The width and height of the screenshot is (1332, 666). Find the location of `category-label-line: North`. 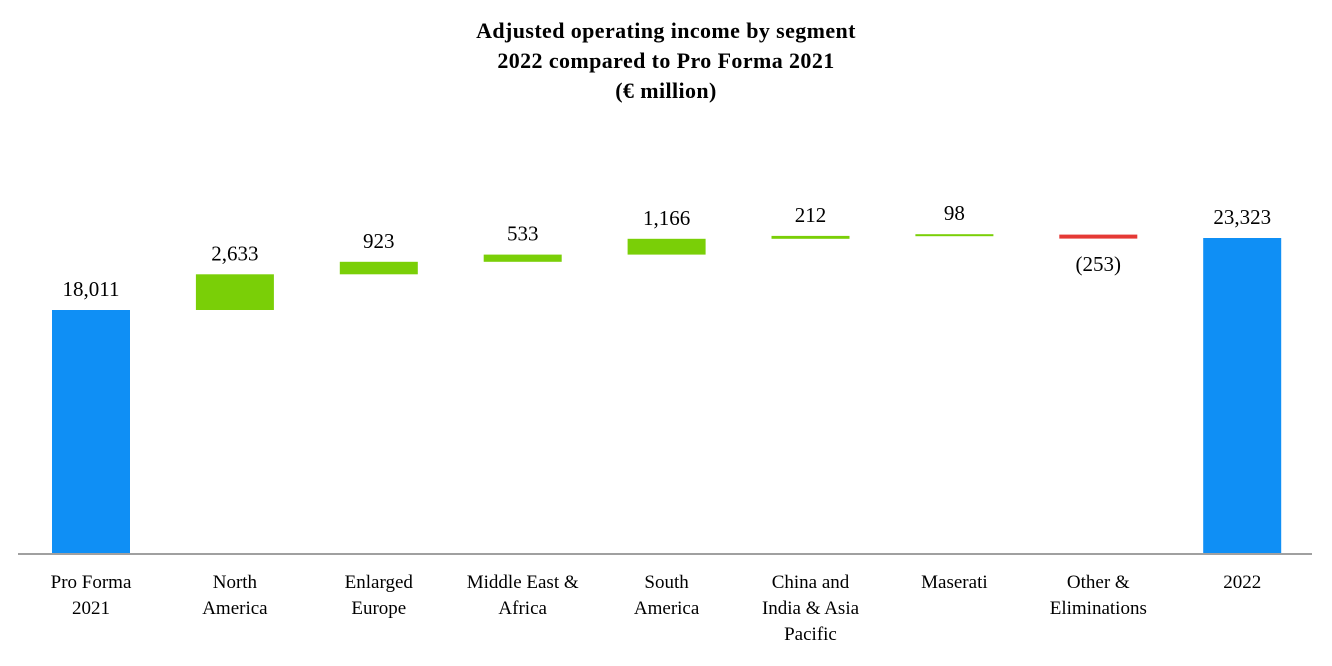

category-label-line: North is located at coordinates (235, 582).